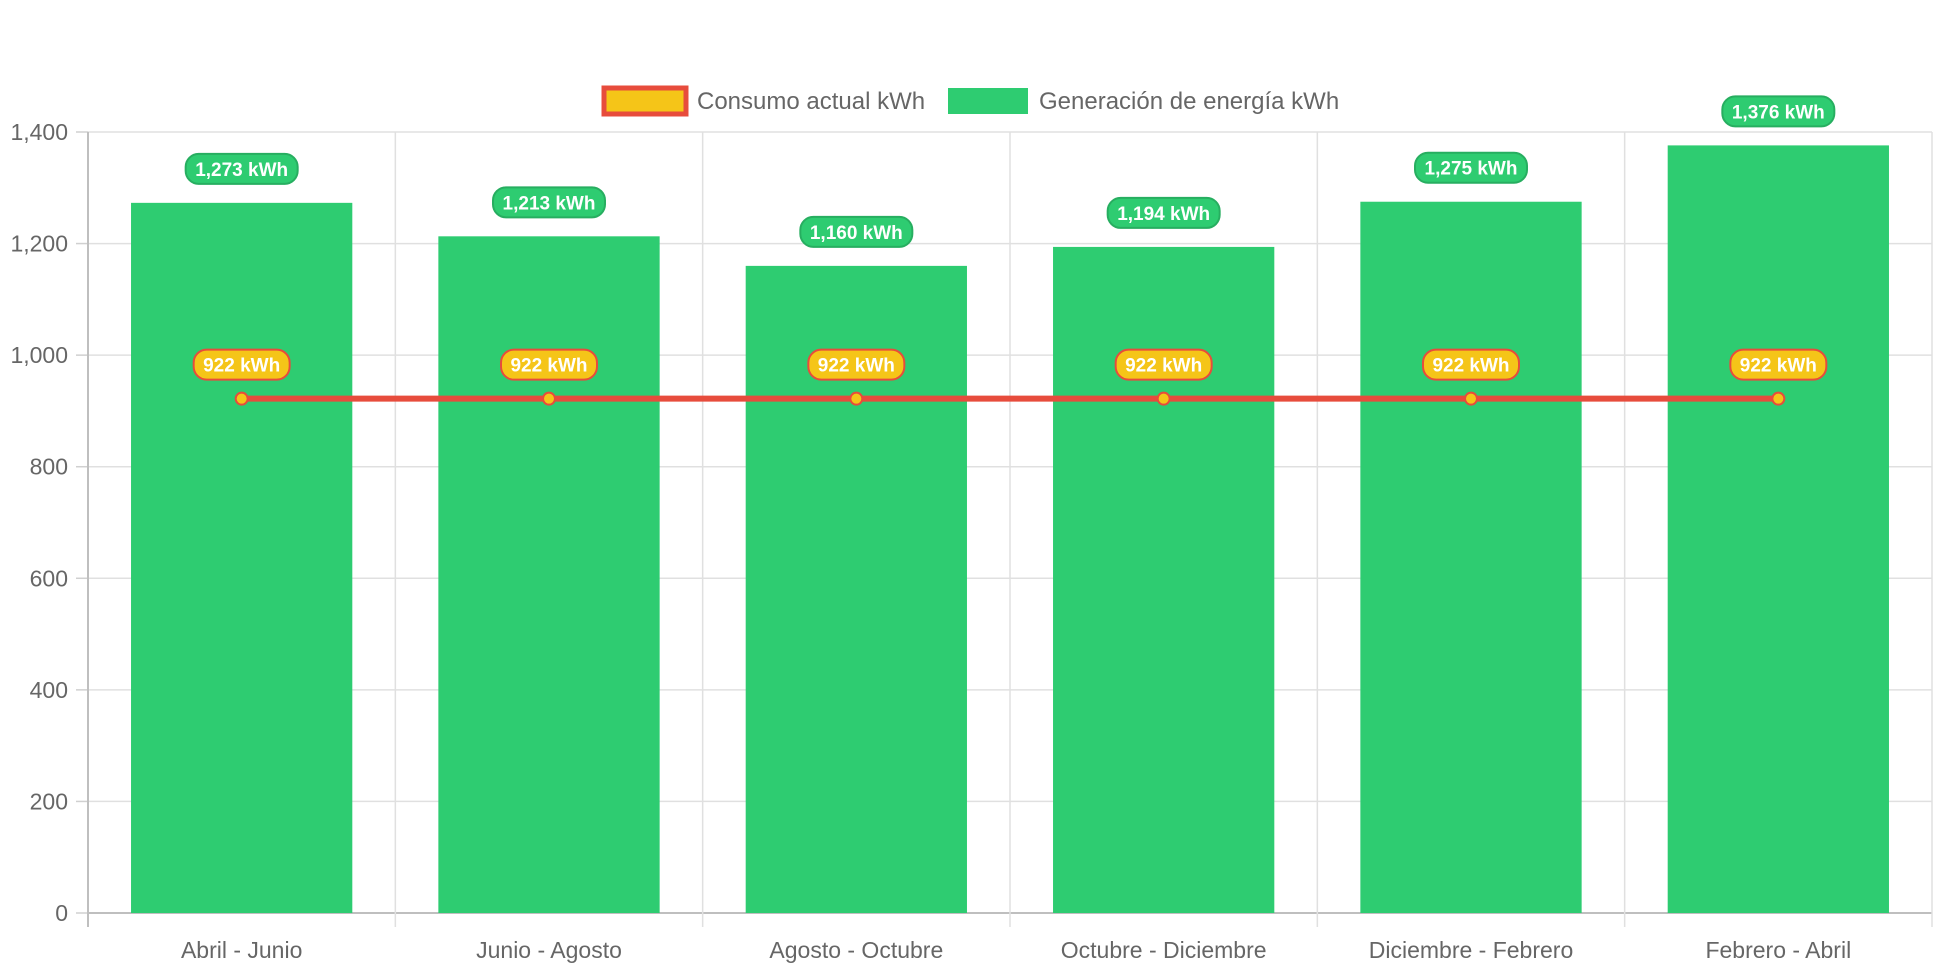  I want to click on x-tick-label: Febrero - Abril, so click(1778, 950).